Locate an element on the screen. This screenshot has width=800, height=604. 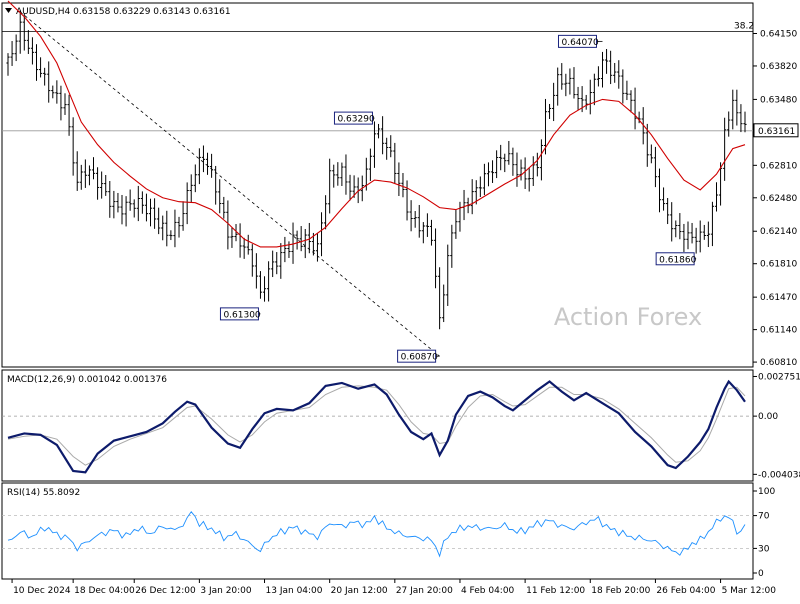
x-tick-label: 10 Dec 2024 is located at coordinates (42, 591).